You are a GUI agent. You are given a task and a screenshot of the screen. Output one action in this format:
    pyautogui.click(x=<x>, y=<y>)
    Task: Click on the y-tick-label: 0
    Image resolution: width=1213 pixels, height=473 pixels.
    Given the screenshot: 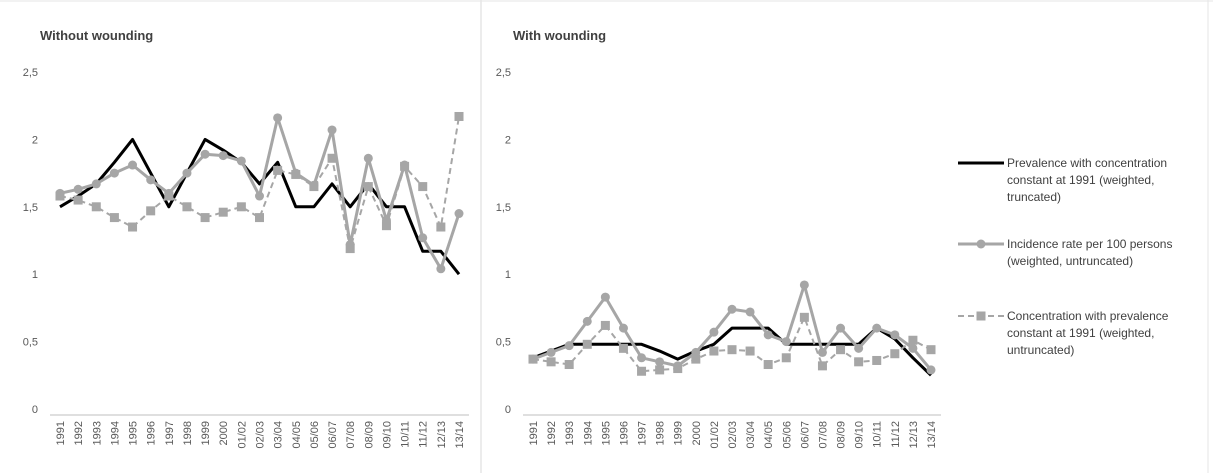 What is the action you would take?
    pyautogui.click(x=508, y=410)
    